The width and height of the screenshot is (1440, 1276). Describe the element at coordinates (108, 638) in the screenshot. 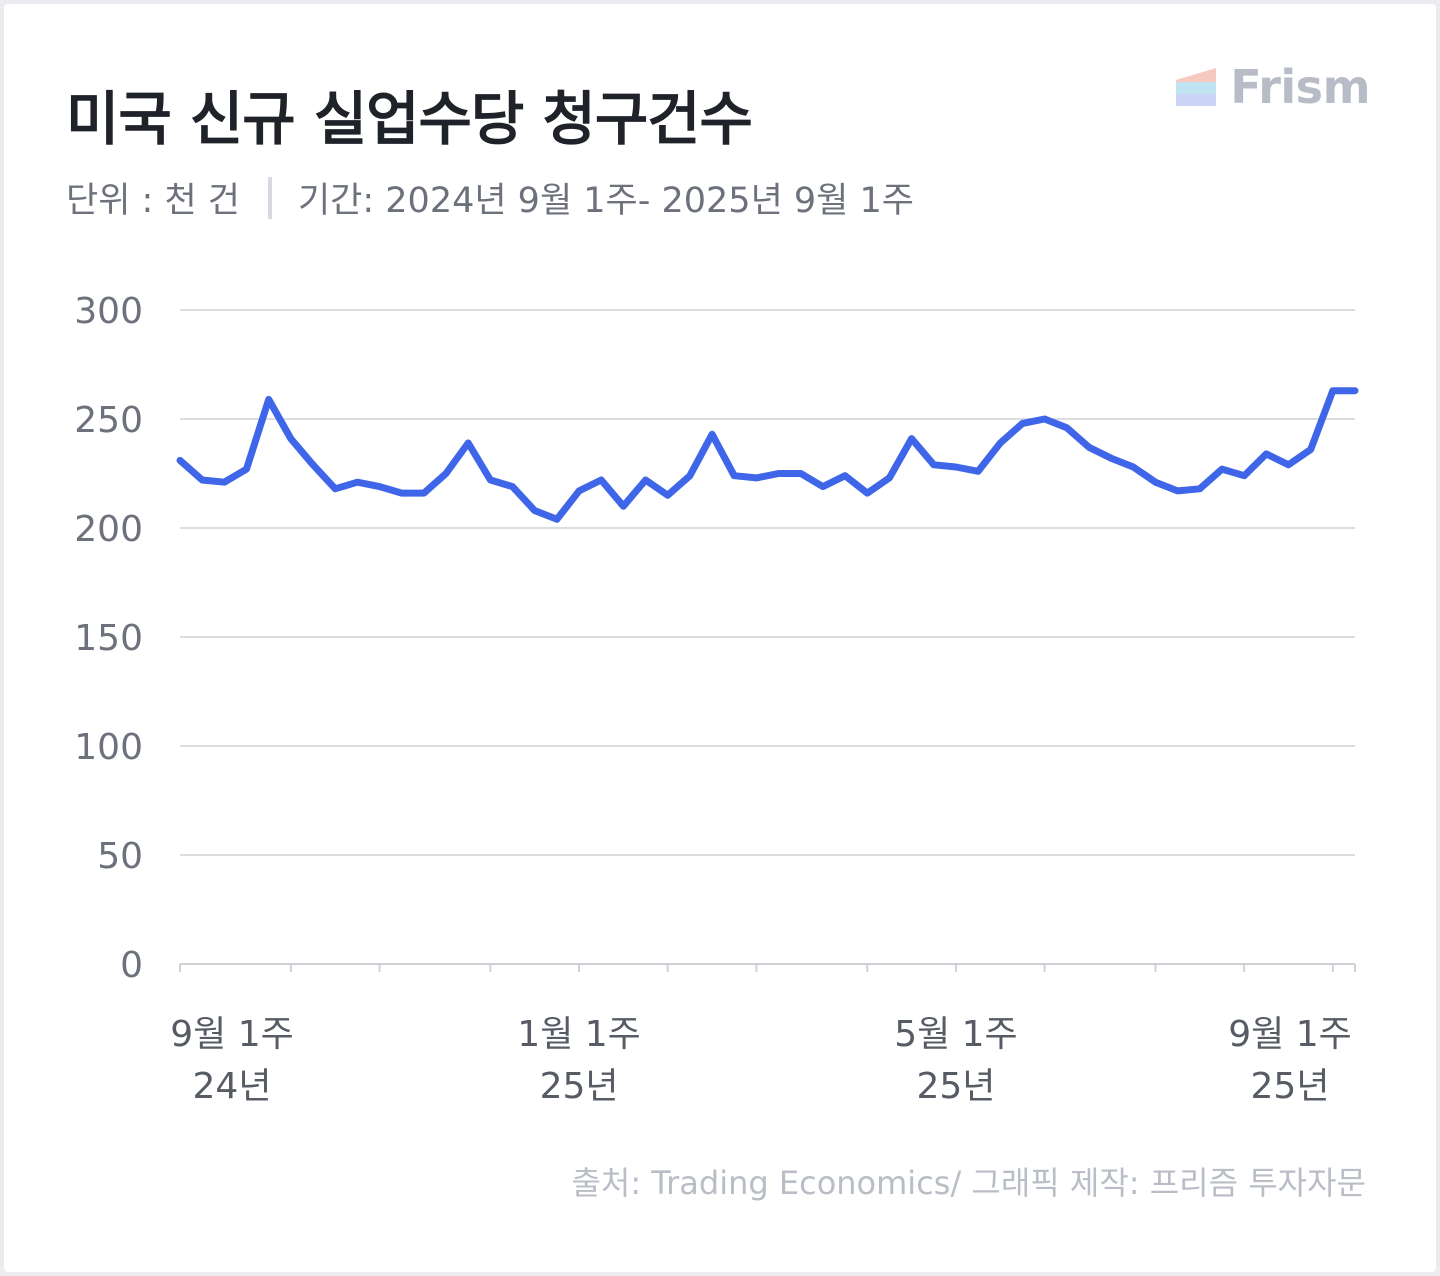

I see `y-tick-label: 150` at that location.